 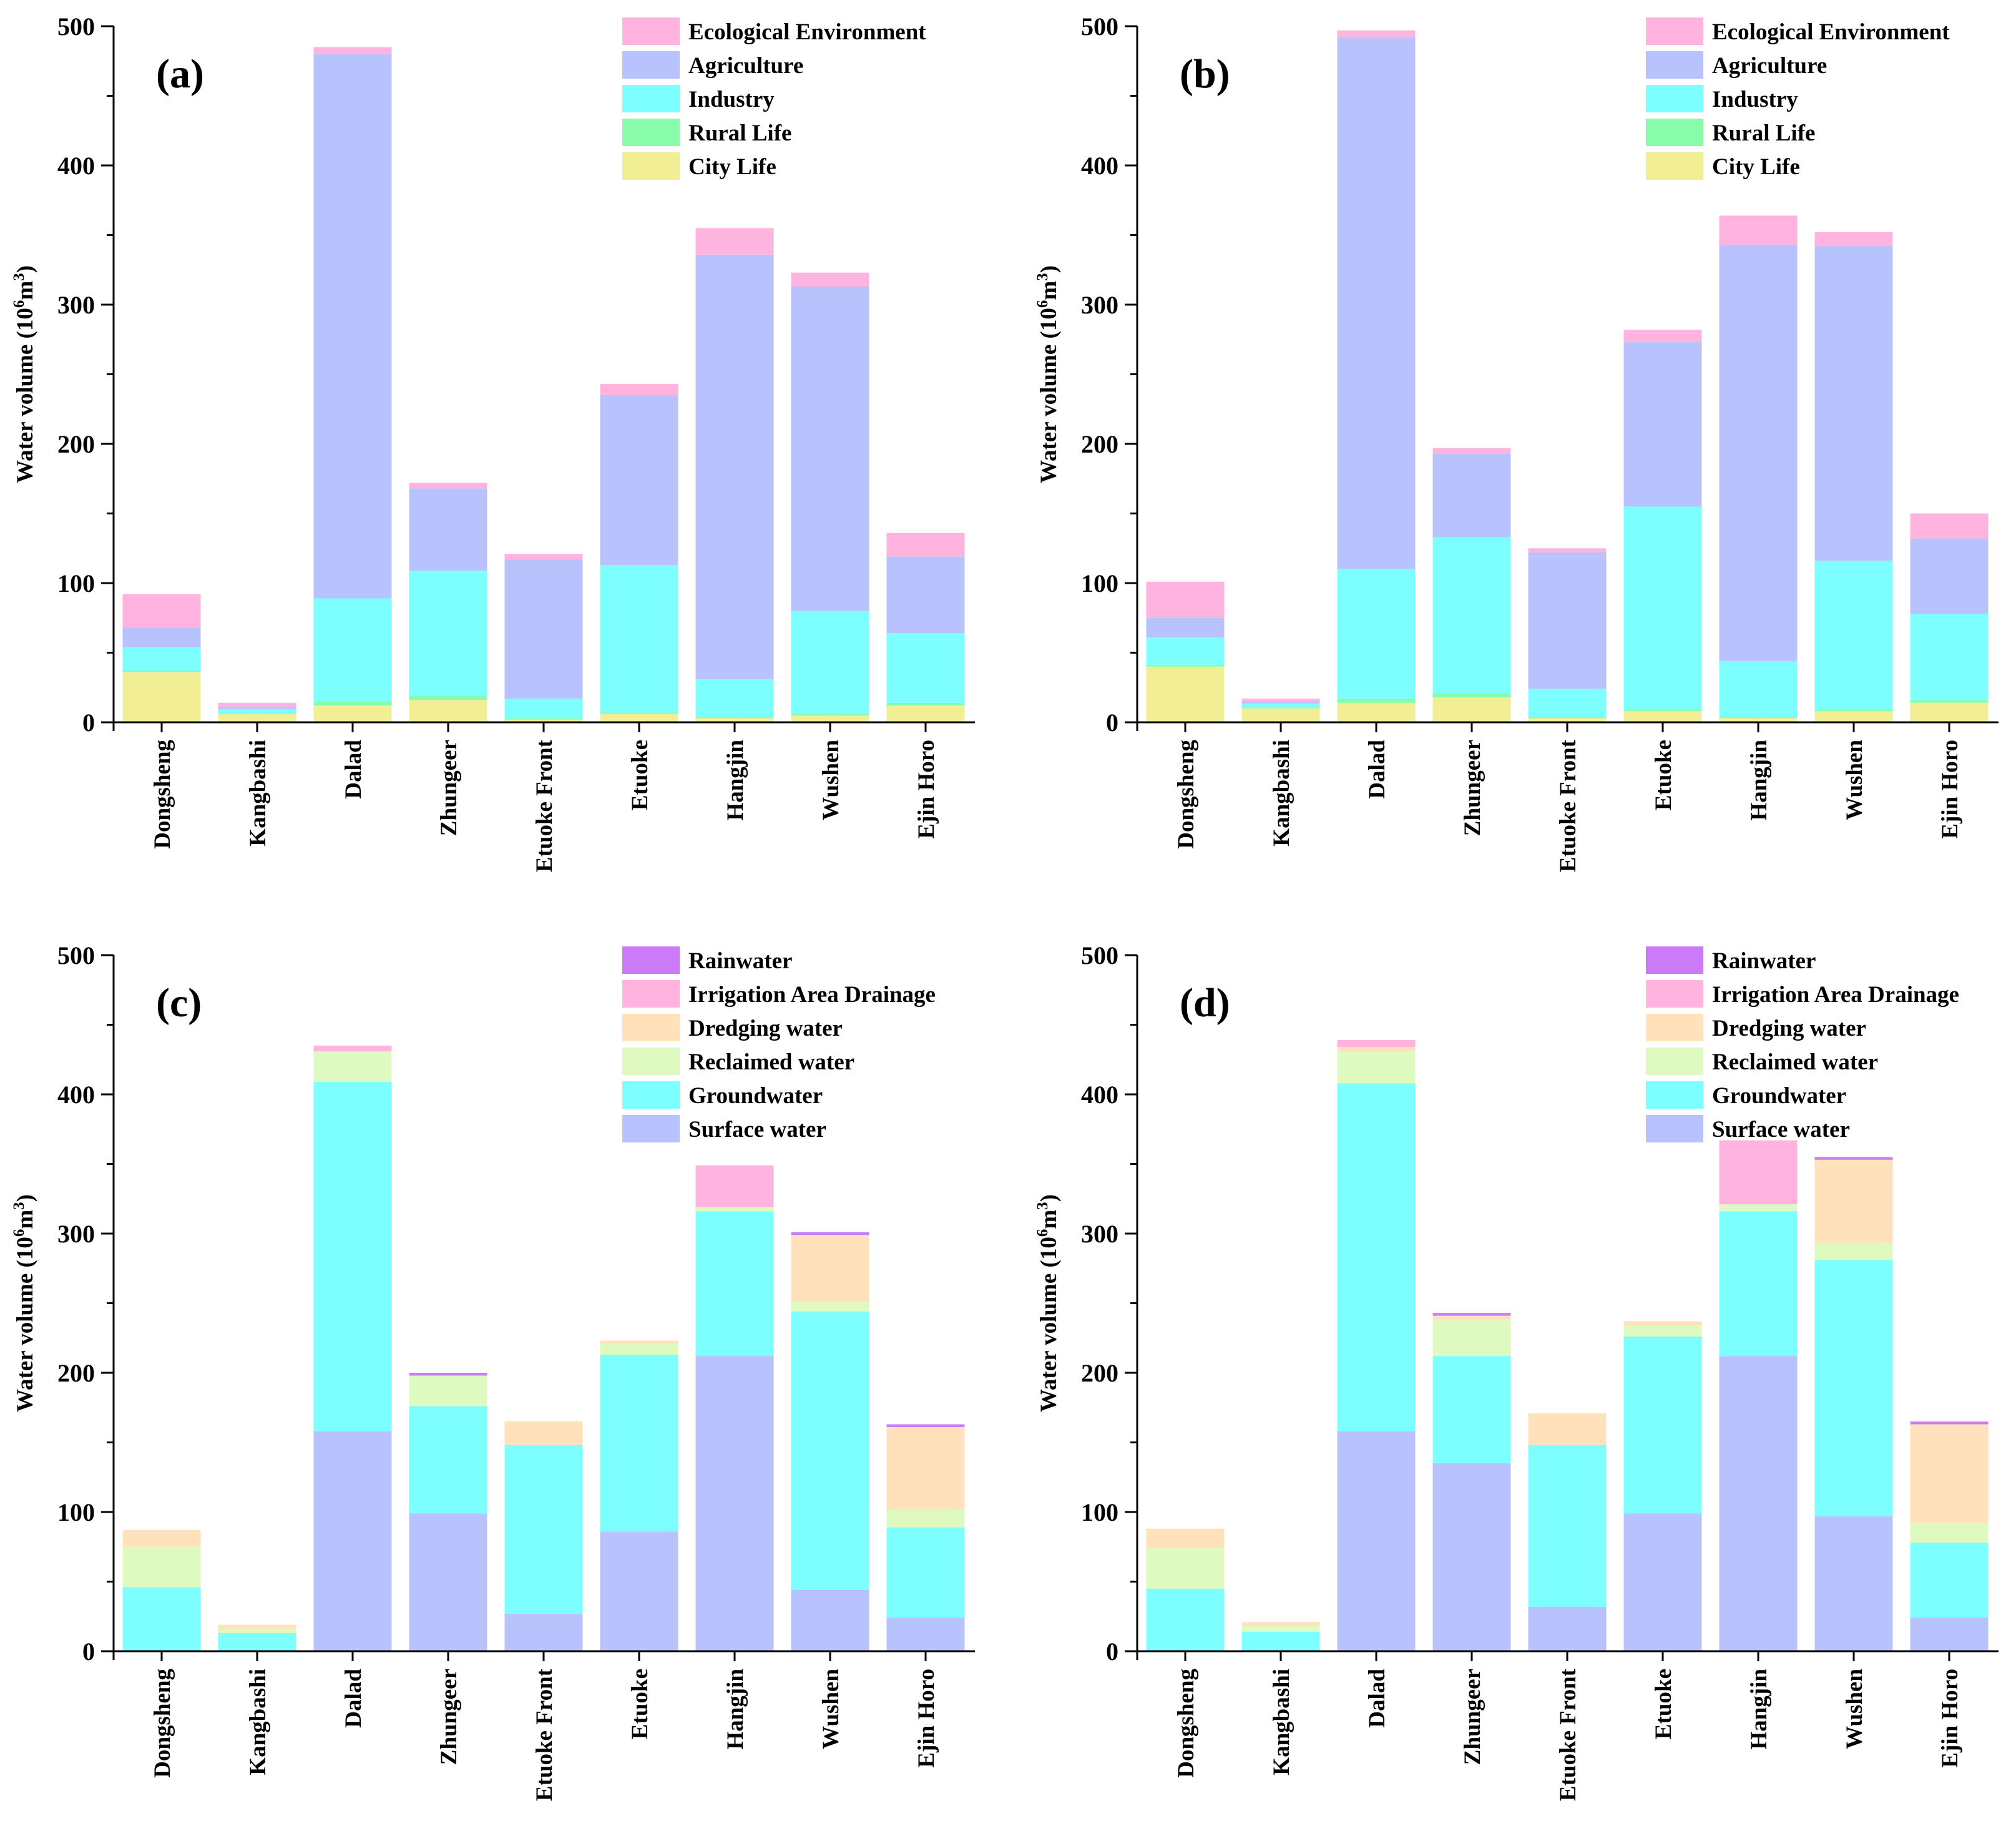 I want to click on bar-etuoke-front-surface-water, so click(x=1567, y=1628).